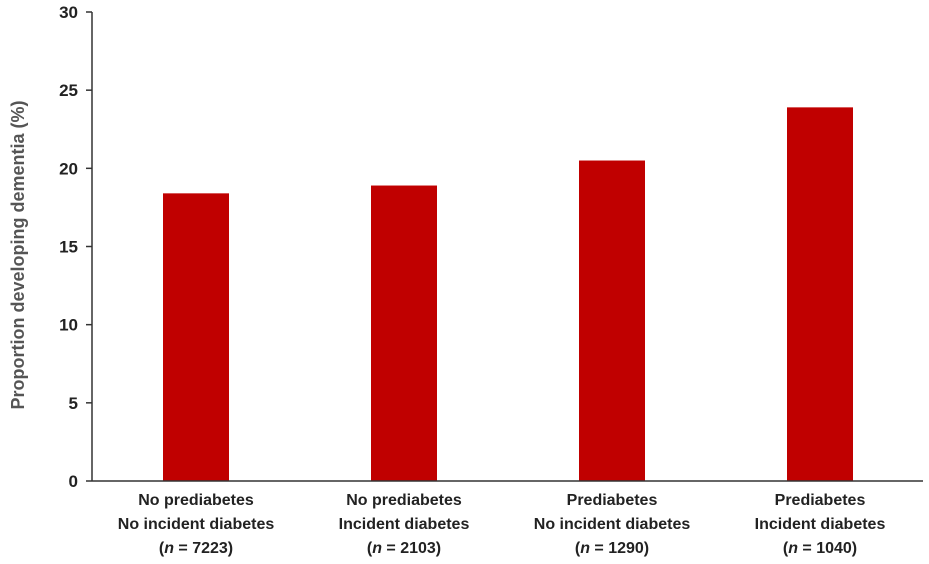 This screenshot has height=564, width=929. I want to click on sample-size-value: = 1040), so click(827, 548).